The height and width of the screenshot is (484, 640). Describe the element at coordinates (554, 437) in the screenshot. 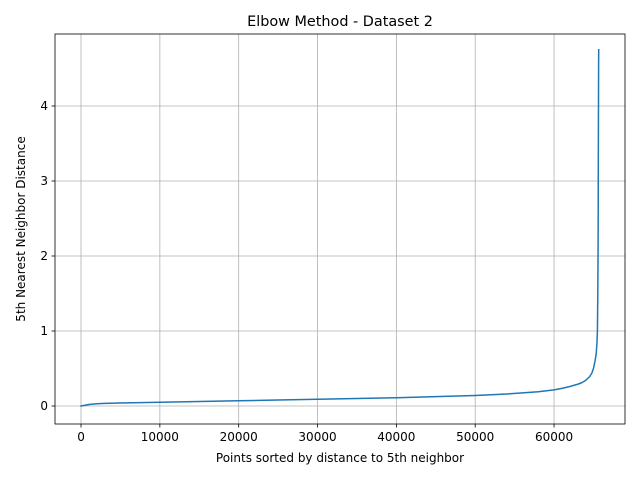

I see `x-tick-label: 60000` at that location.